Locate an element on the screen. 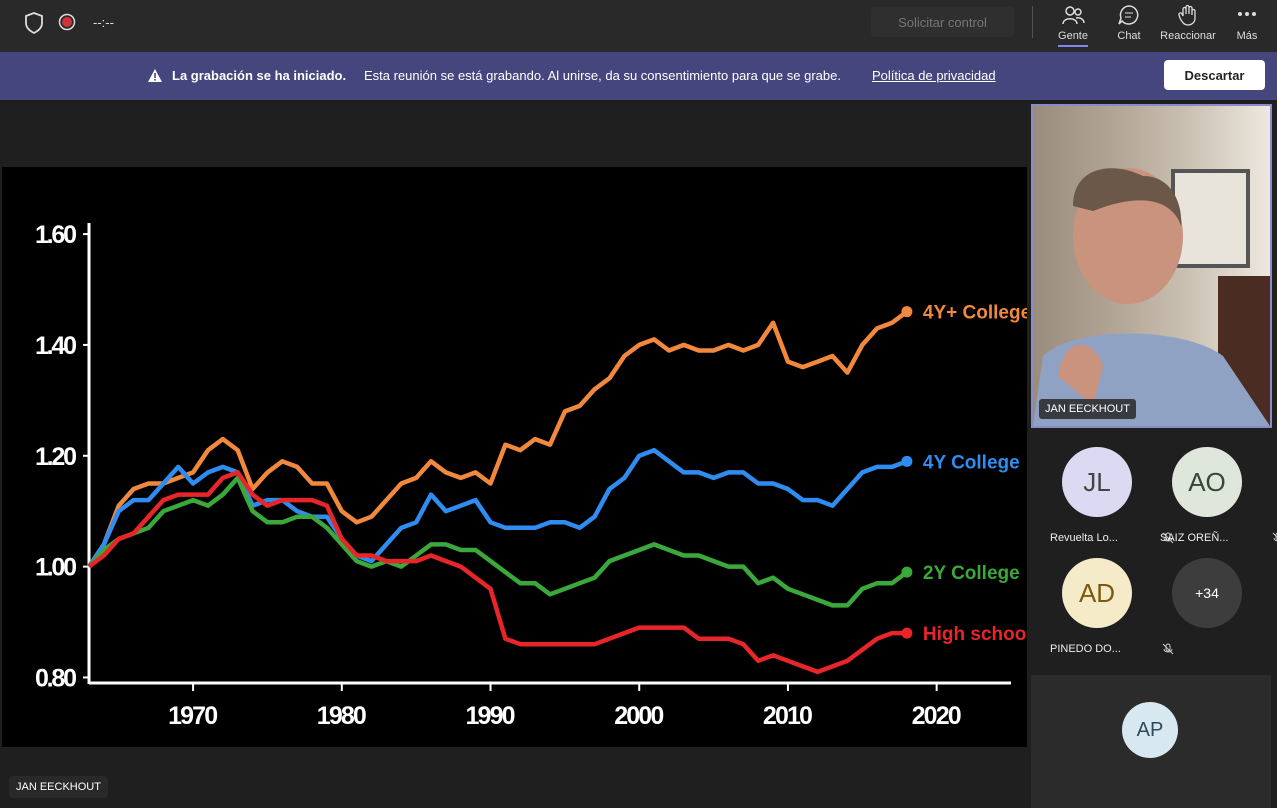 Image resolution: width=1277 pixels, height=808 pixels. nav-label: Gente is located at coordinates (1073, 36).